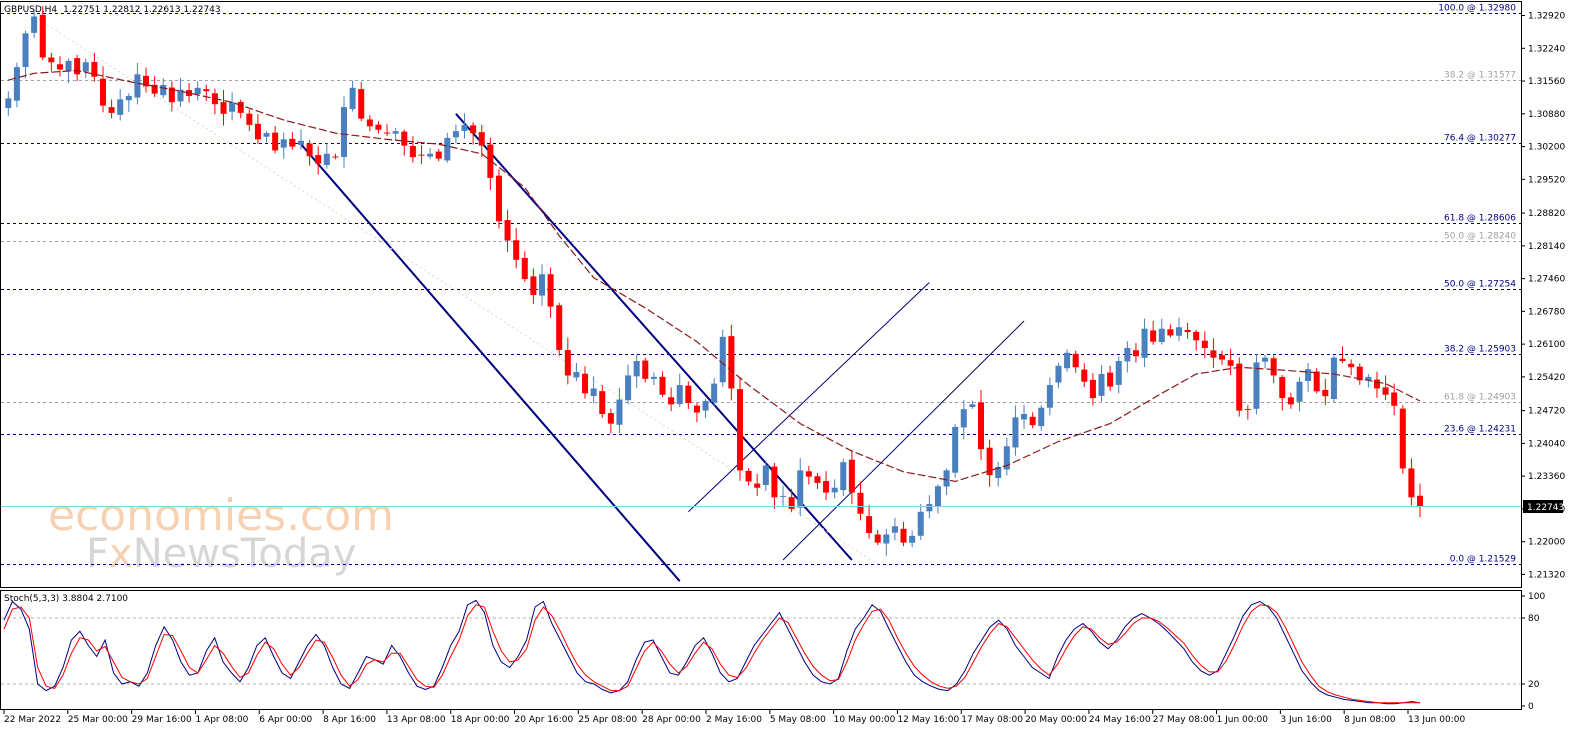 The height and width of the screenshot is (747, 1596). Describe the element at coordinates (285, 720) in the screenshot. I see `x-tick-label: 6 Apr 00:00` at that location.